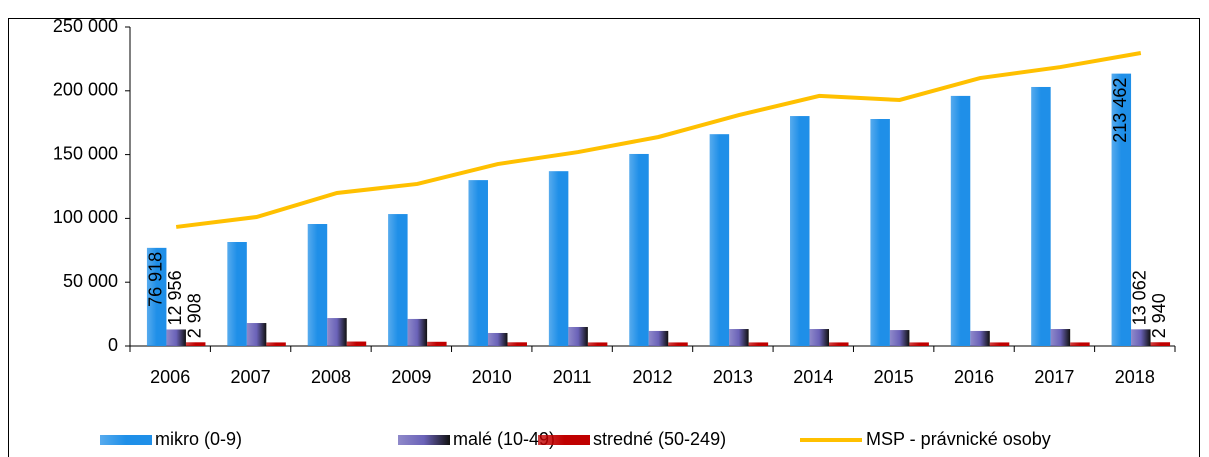  What do you see at coordinates (1135, 377) in the screenshot?
I see `x-tick-label: 2018` at bounding box center [1135, 377].